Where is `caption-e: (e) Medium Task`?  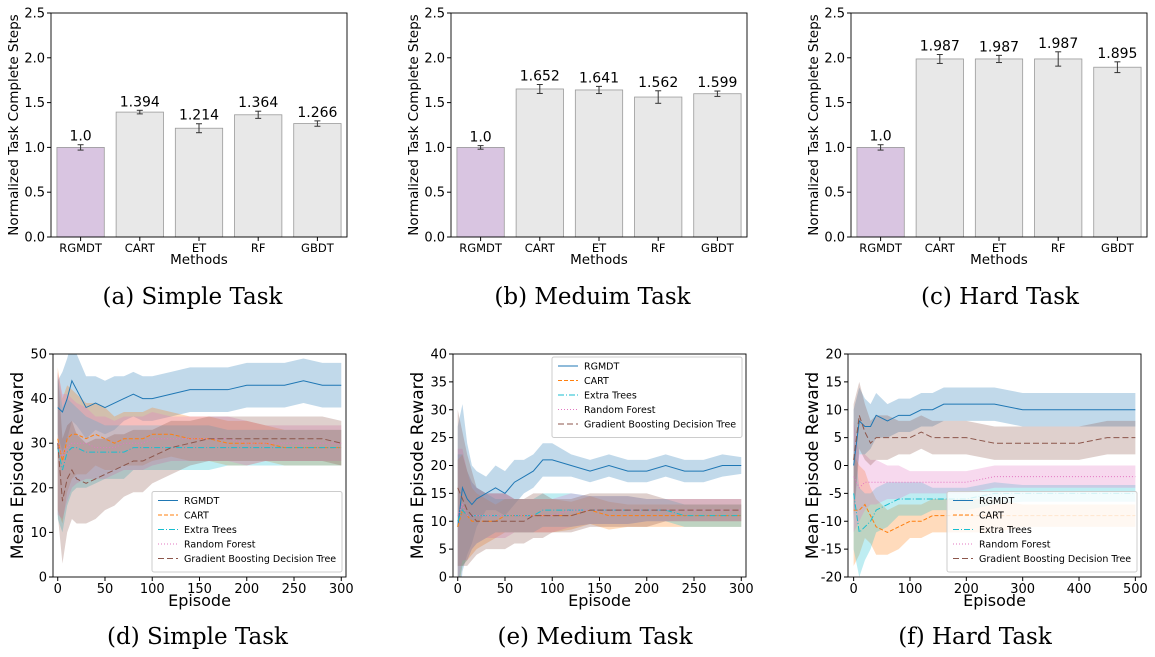 caption-e: (e) Medium Task is located at coordinates (595, 637).